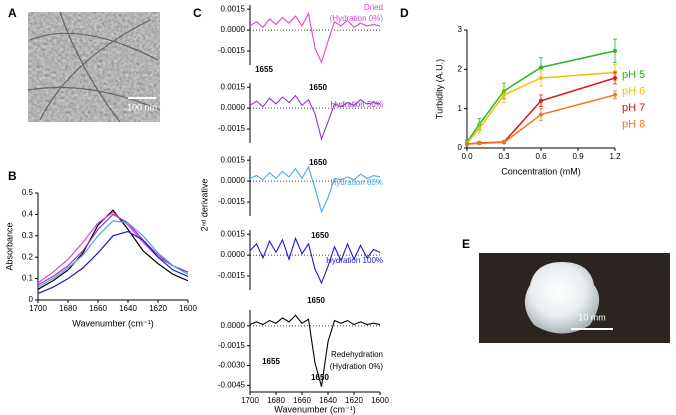  What do you see at coordinates (232, 365) in the screenshot?
I see `y-tick-label: -0.0030` at bounding box center [232, 365].